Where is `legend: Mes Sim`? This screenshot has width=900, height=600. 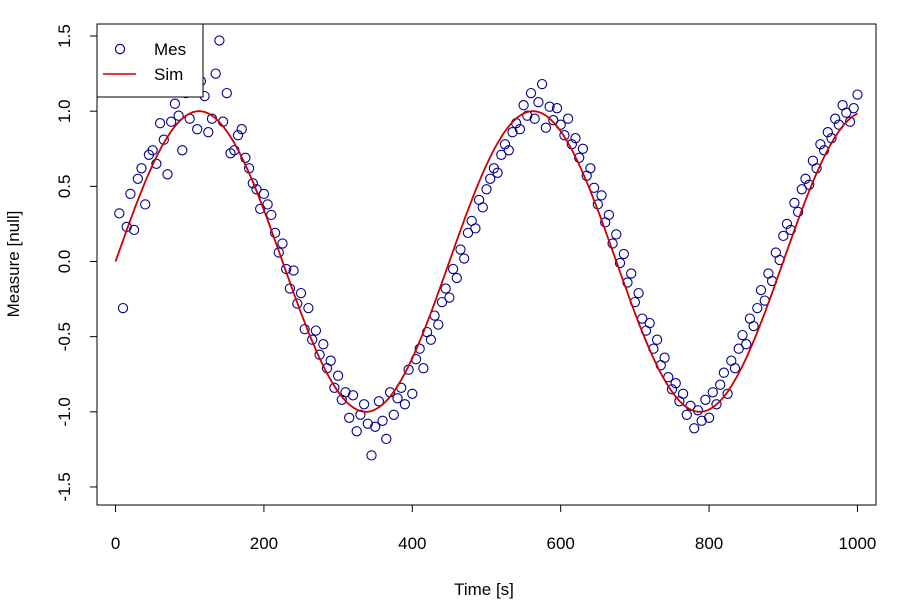 legend: Mes Sim is located at coordinates (150, 60).